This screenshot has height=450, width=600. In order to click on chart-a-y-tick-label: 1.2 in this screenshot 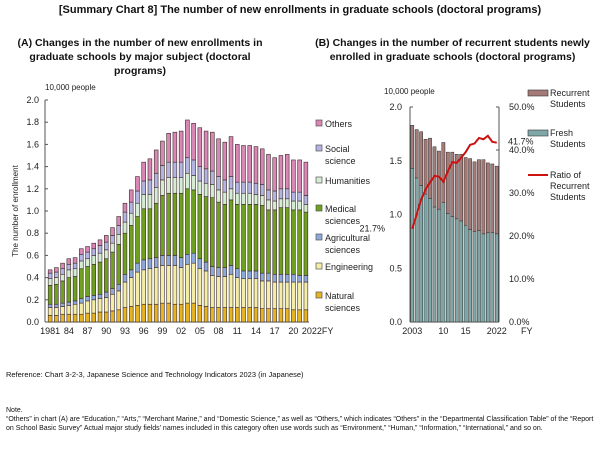, I will do `click(32, 189)`.